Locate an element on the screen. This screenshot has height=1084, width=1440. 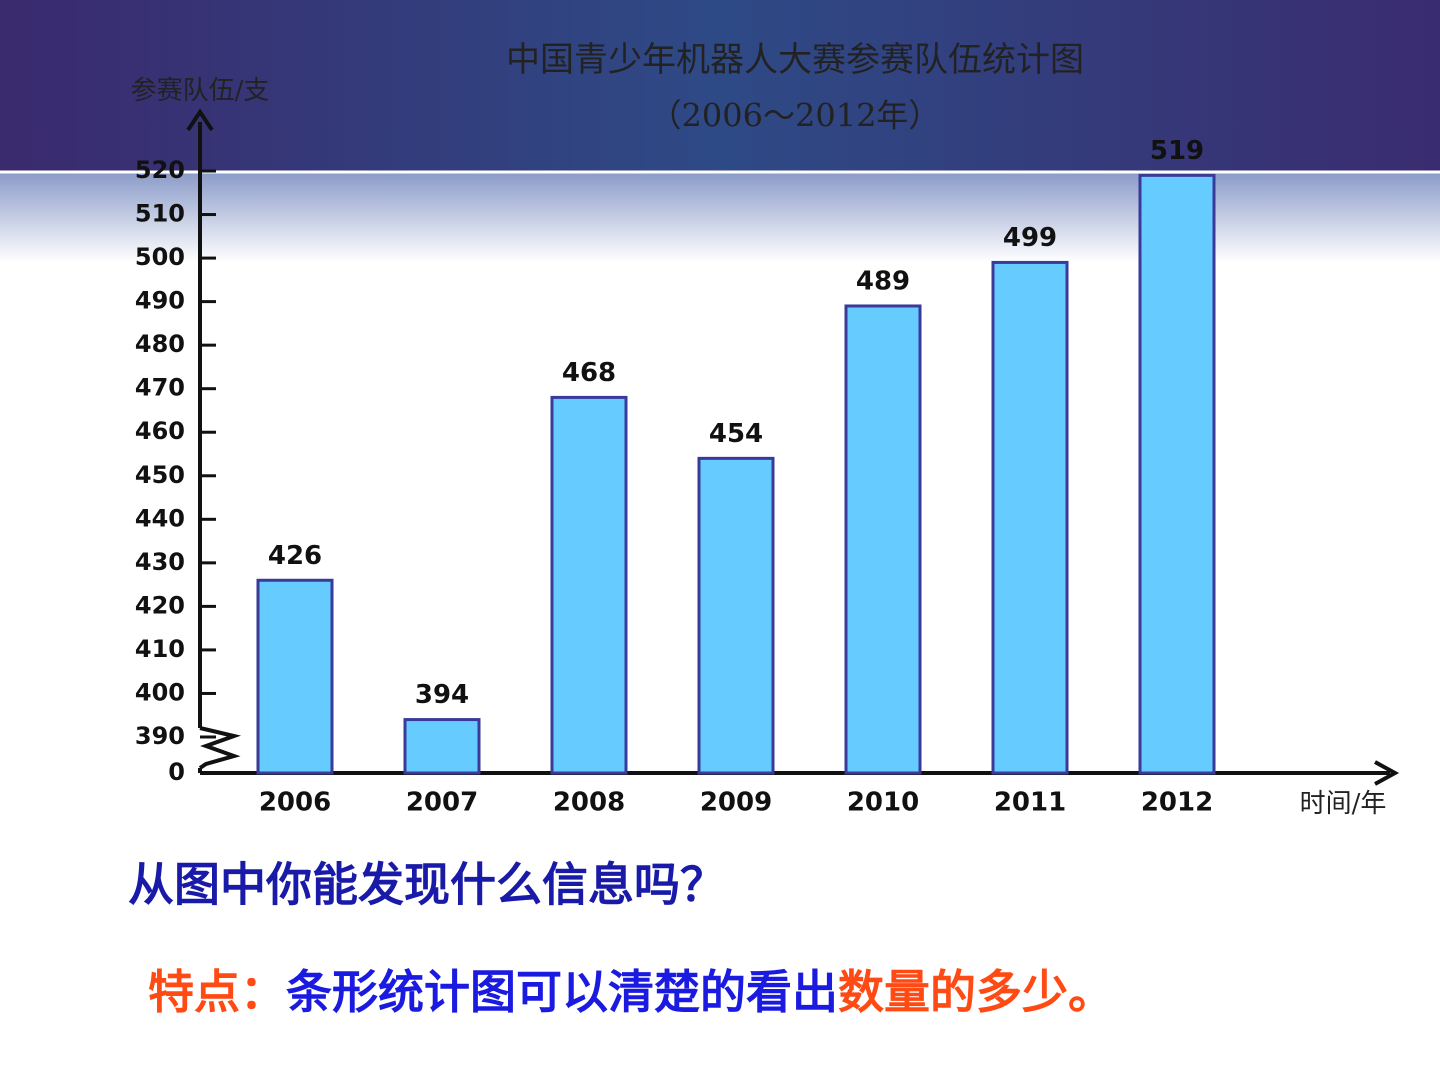
y-tick-label: 390 is located at coordinates (160, 736).